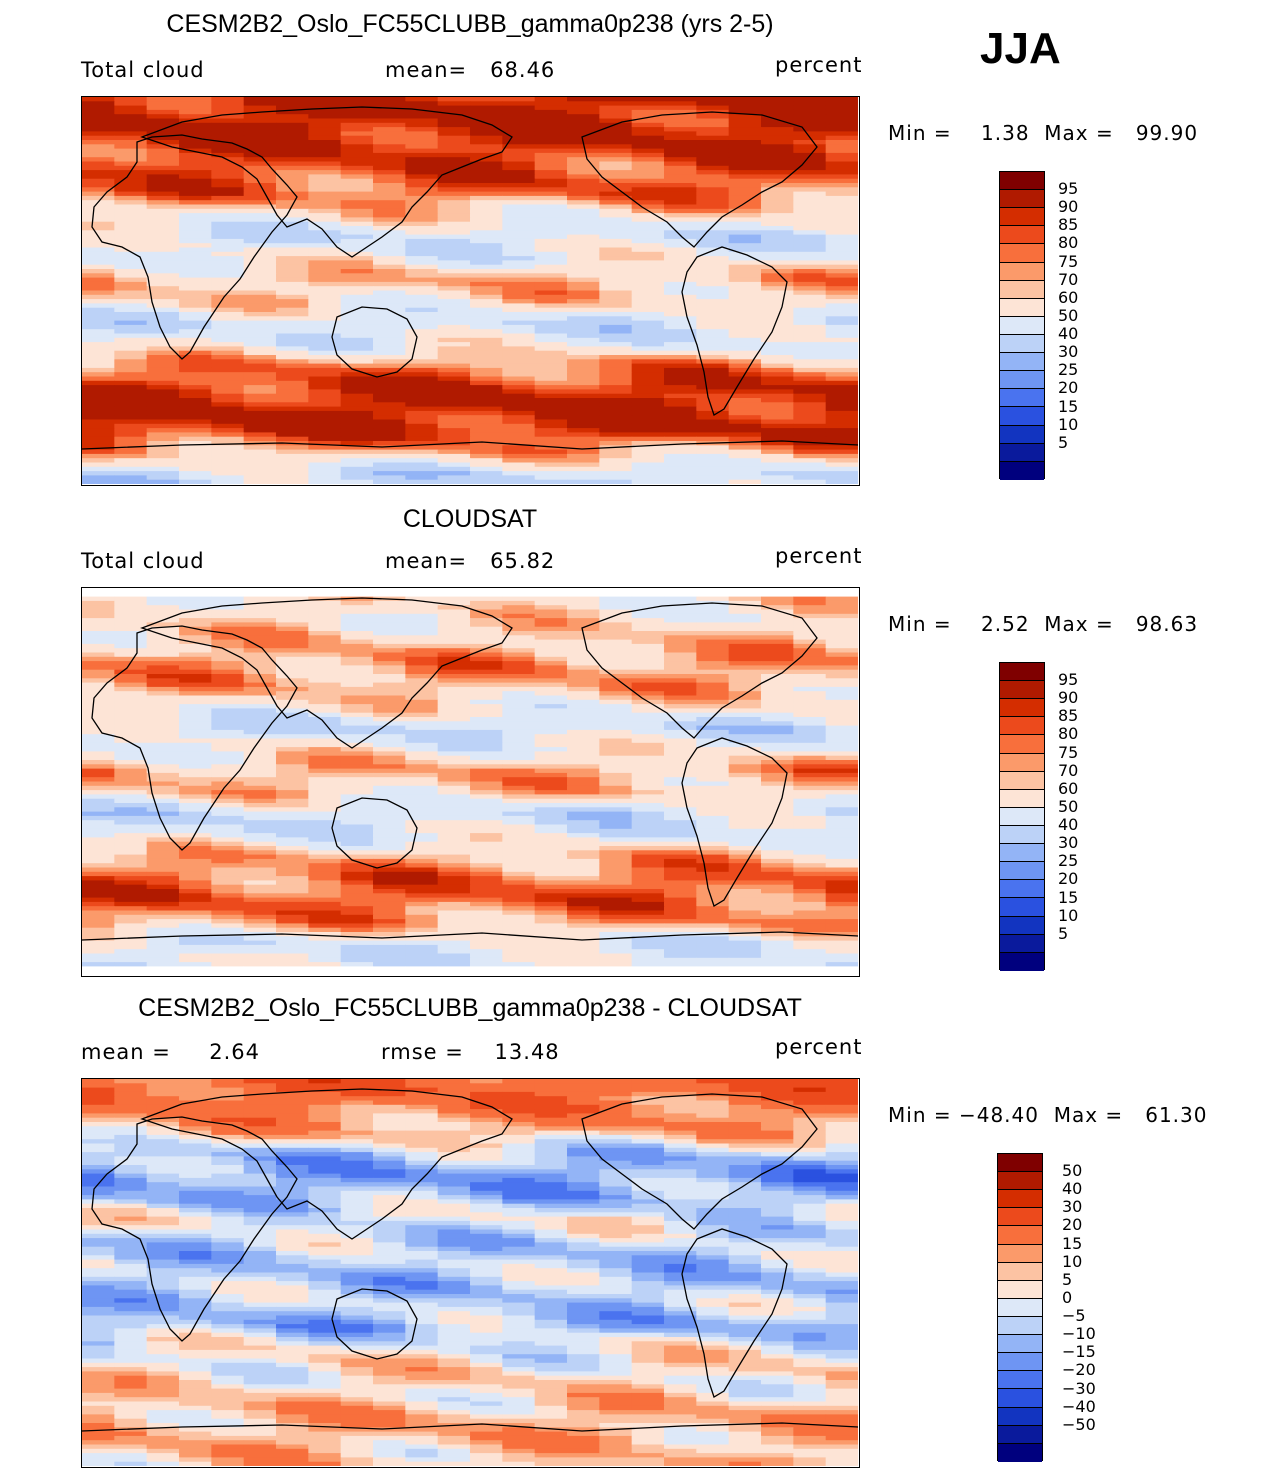 This screenshot has width=1285, height=1475. Describe the element at coordinates (1022, 690) in the screenshot. I see `colorbar-swatch` at that location.